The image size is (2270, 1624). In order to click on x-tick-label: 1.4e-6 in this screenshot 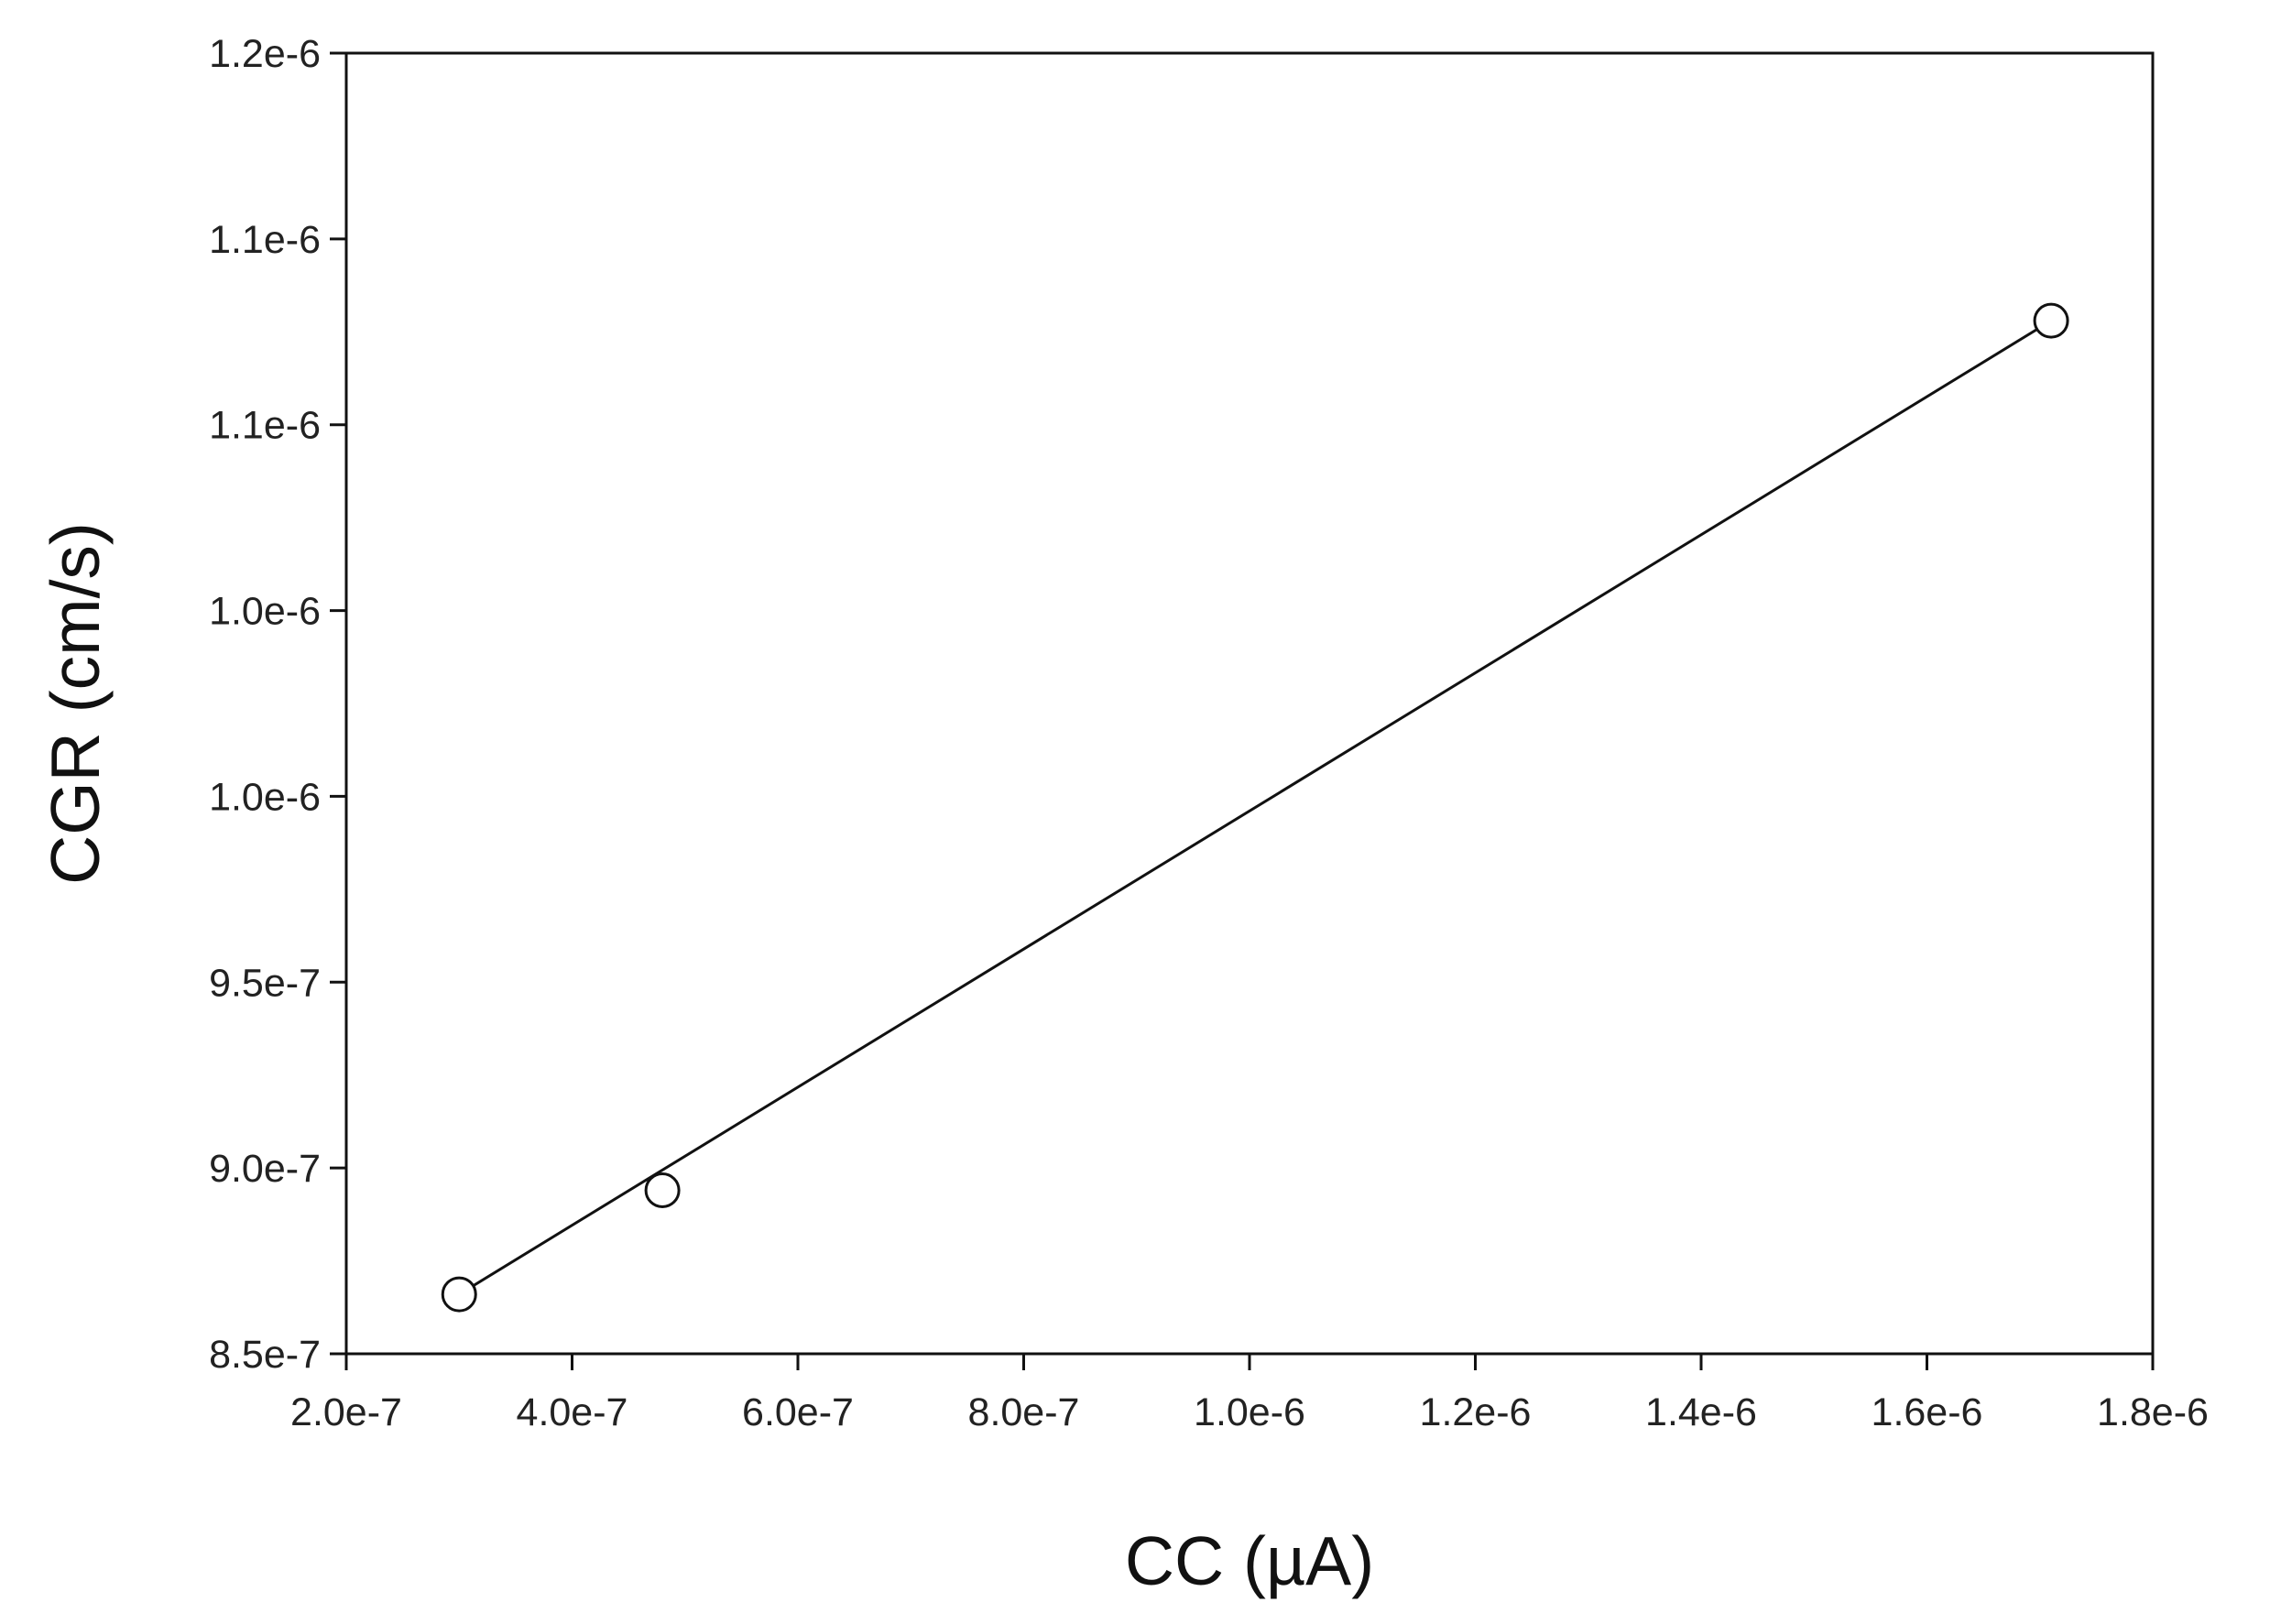, I will do `click(1701, 1412)`.